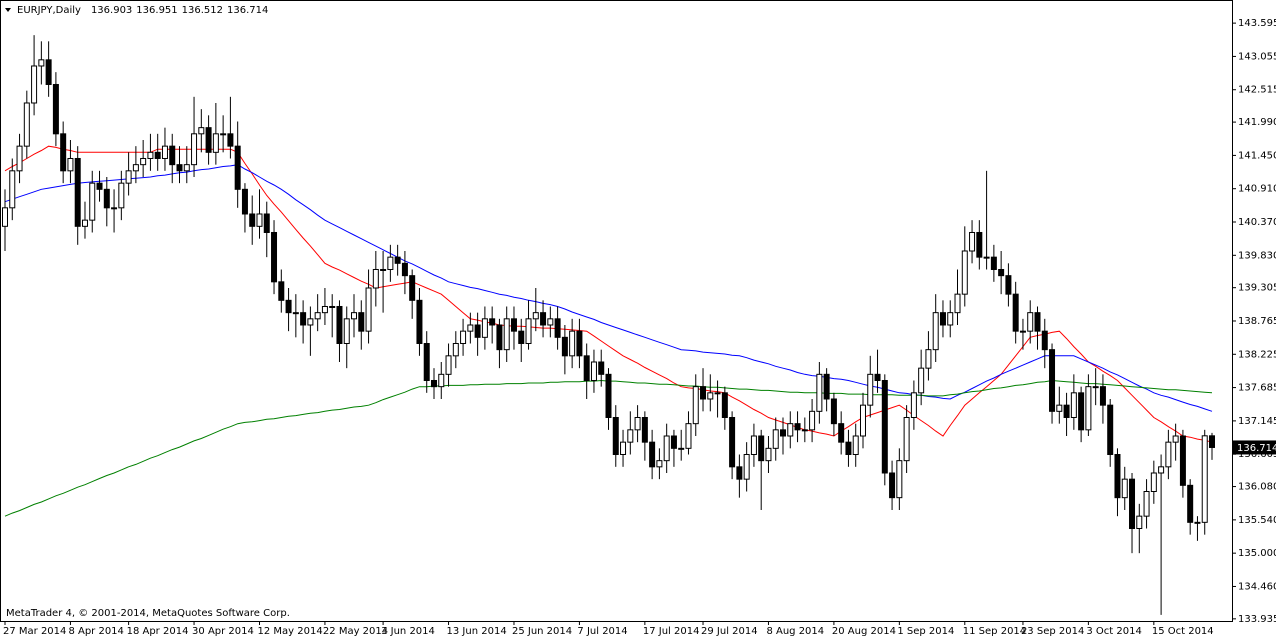 The image size is (1276, 639). I want to click on y-tick-label: 141.990, so click(1257, 122).